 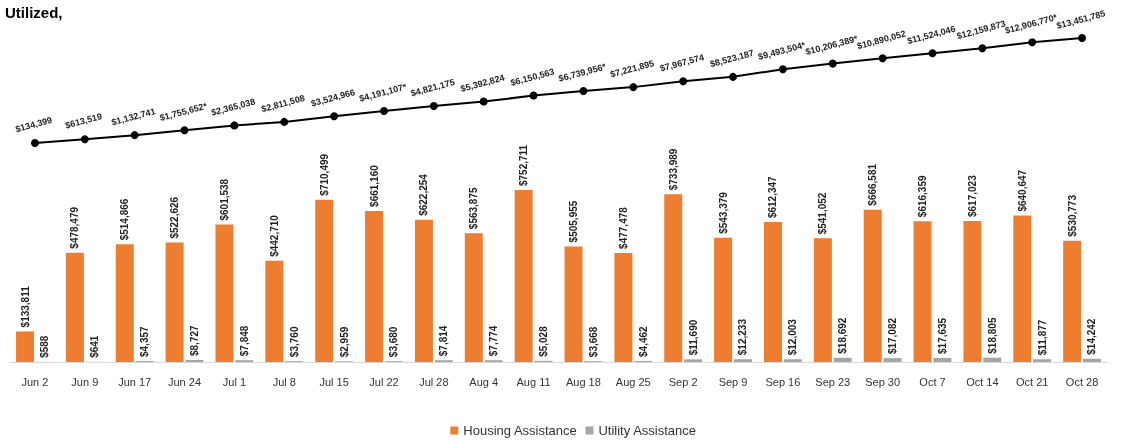 I want to click on data-label: $11,690, so click(x=693, y=337).